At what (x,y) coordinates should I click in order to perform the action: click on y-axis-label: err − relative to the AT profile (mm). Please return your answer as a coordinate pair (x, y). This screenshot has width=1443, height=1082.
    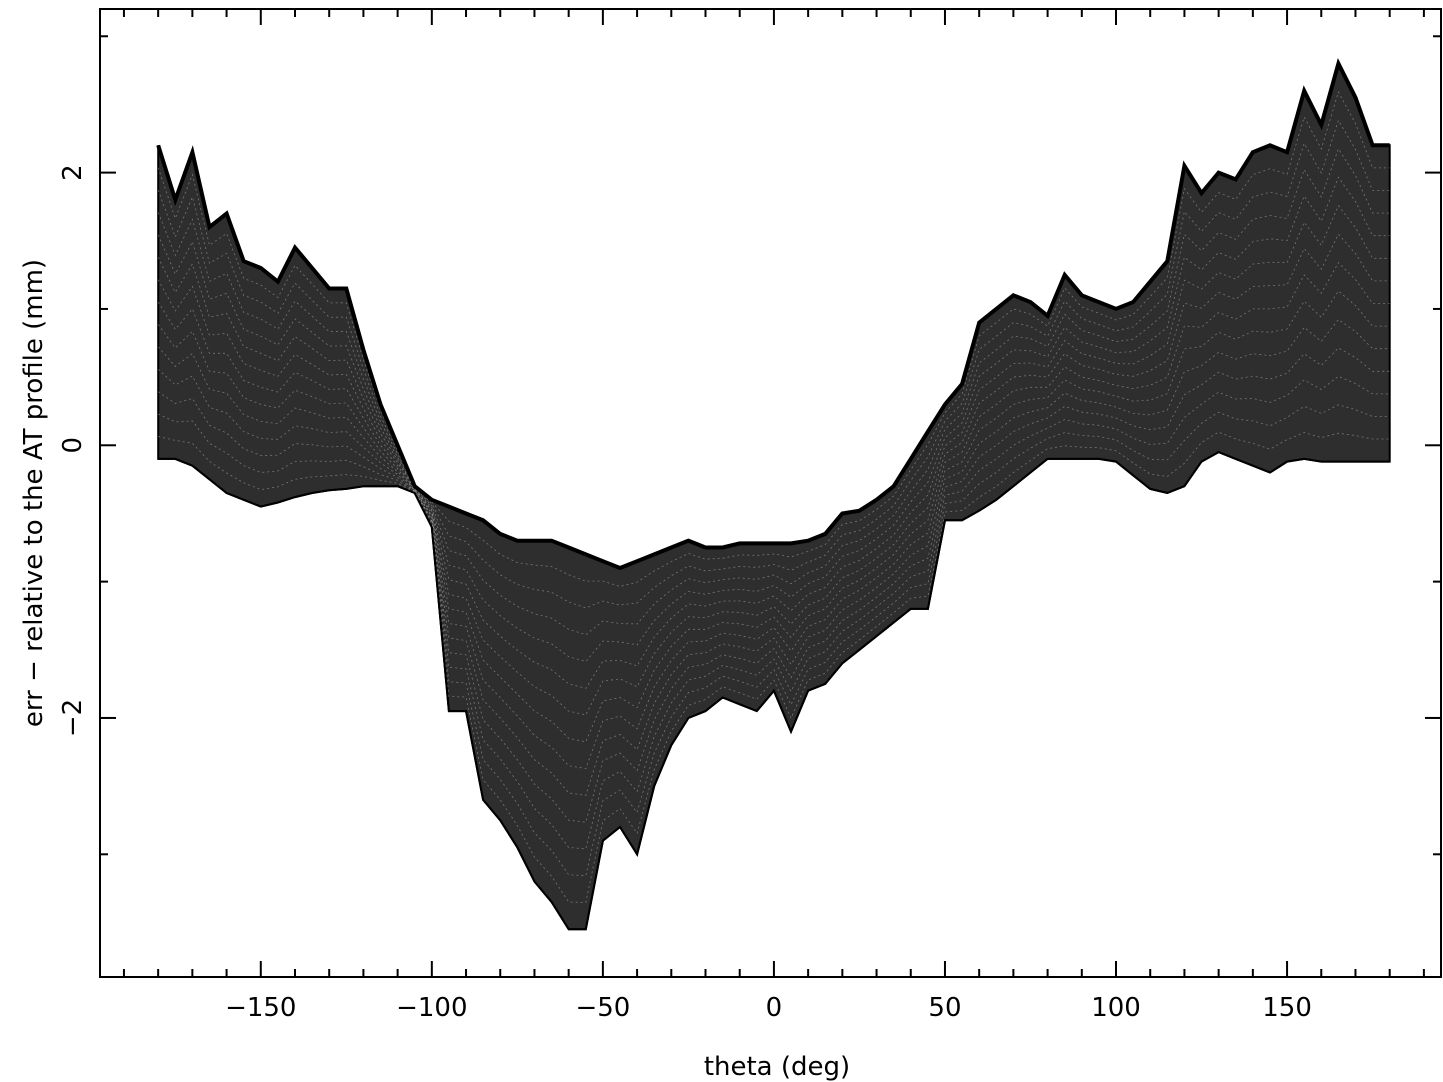
    Looking at the image, I should click on (34, 493).